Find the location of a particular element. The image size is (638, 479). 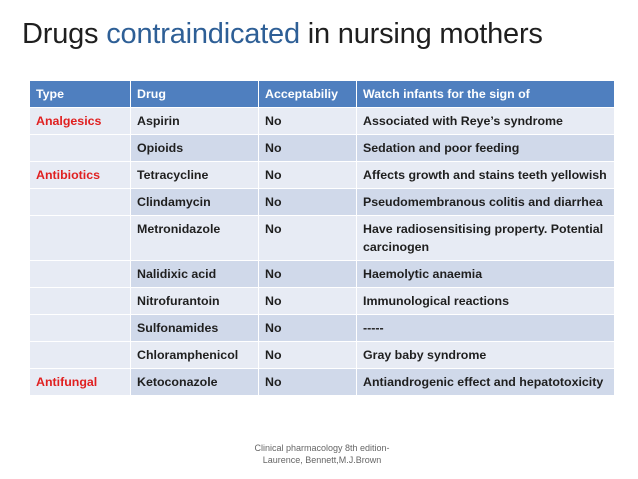

drug-cell: Ketoconazole is located at coordinates (194, 382).